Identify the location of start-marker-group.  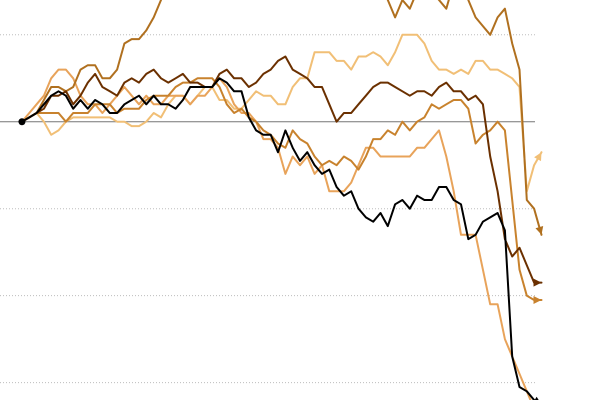
(22, 122).